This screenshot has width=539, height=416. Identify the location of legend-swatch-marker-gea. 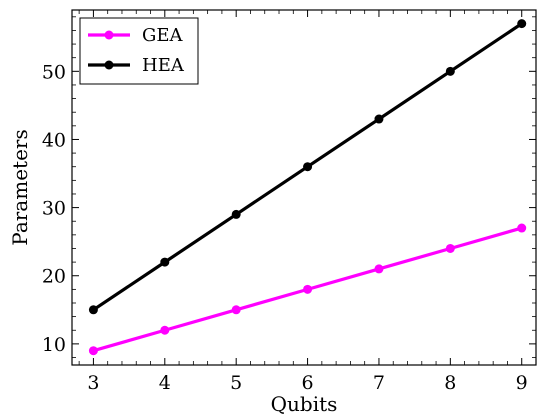
(109, 35).